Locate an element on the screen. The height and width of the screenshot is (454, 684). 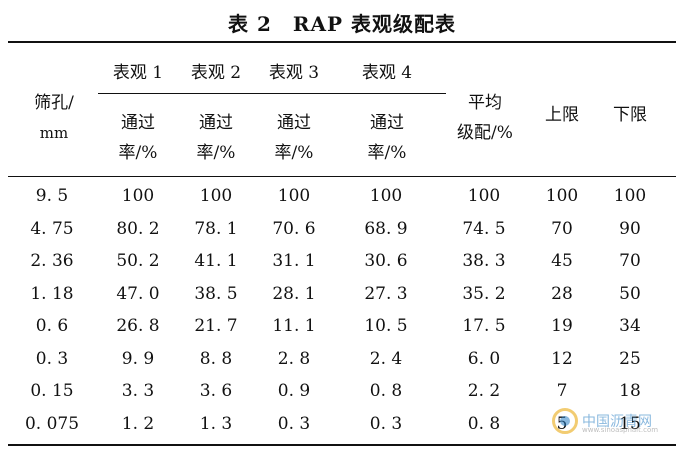
watermark: 中国沥青网 www.sinoasphalt.com is located at coordinates (616, 421).